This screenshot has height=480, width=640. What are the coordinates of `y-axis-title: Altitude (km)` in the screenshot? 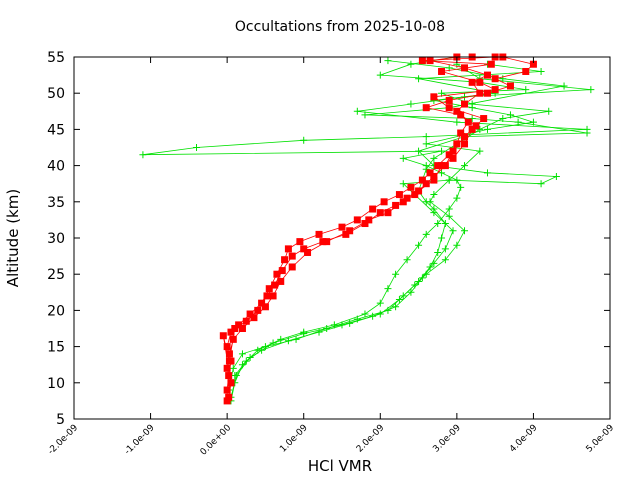 It's located at (13, 238).